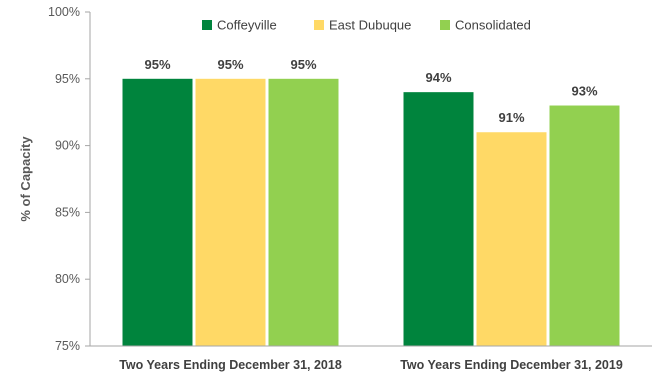 This screenshot has height=380, width=656. What do you see at coordinates (370, 25) in the screenshot?
I see `legend-label: East Dubuque` at bounding box center [370, 25].